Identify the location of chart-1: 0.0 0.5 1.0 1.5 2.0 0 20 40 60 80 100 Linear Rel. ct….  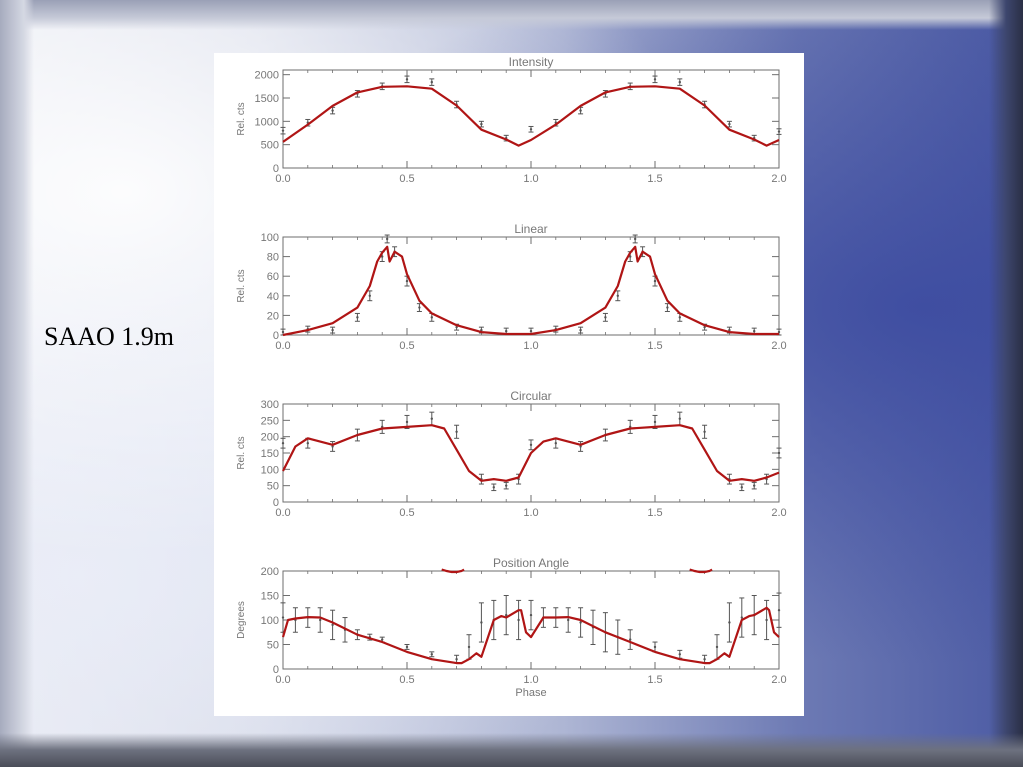
(511, 287).